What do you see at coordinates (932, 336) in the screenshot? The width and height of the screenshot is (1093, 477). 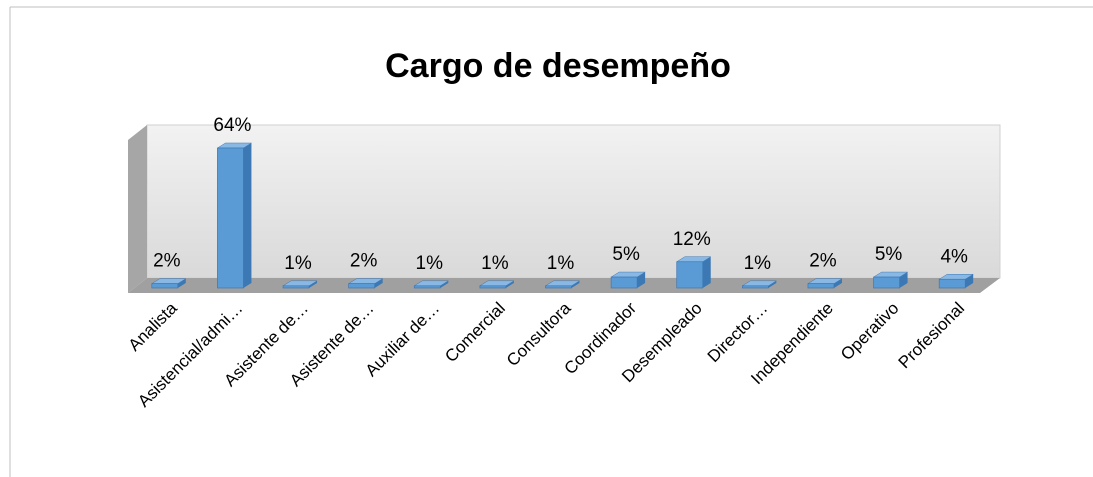 I see `x-tick-label: Profesional` at bounding box center [932, 336].